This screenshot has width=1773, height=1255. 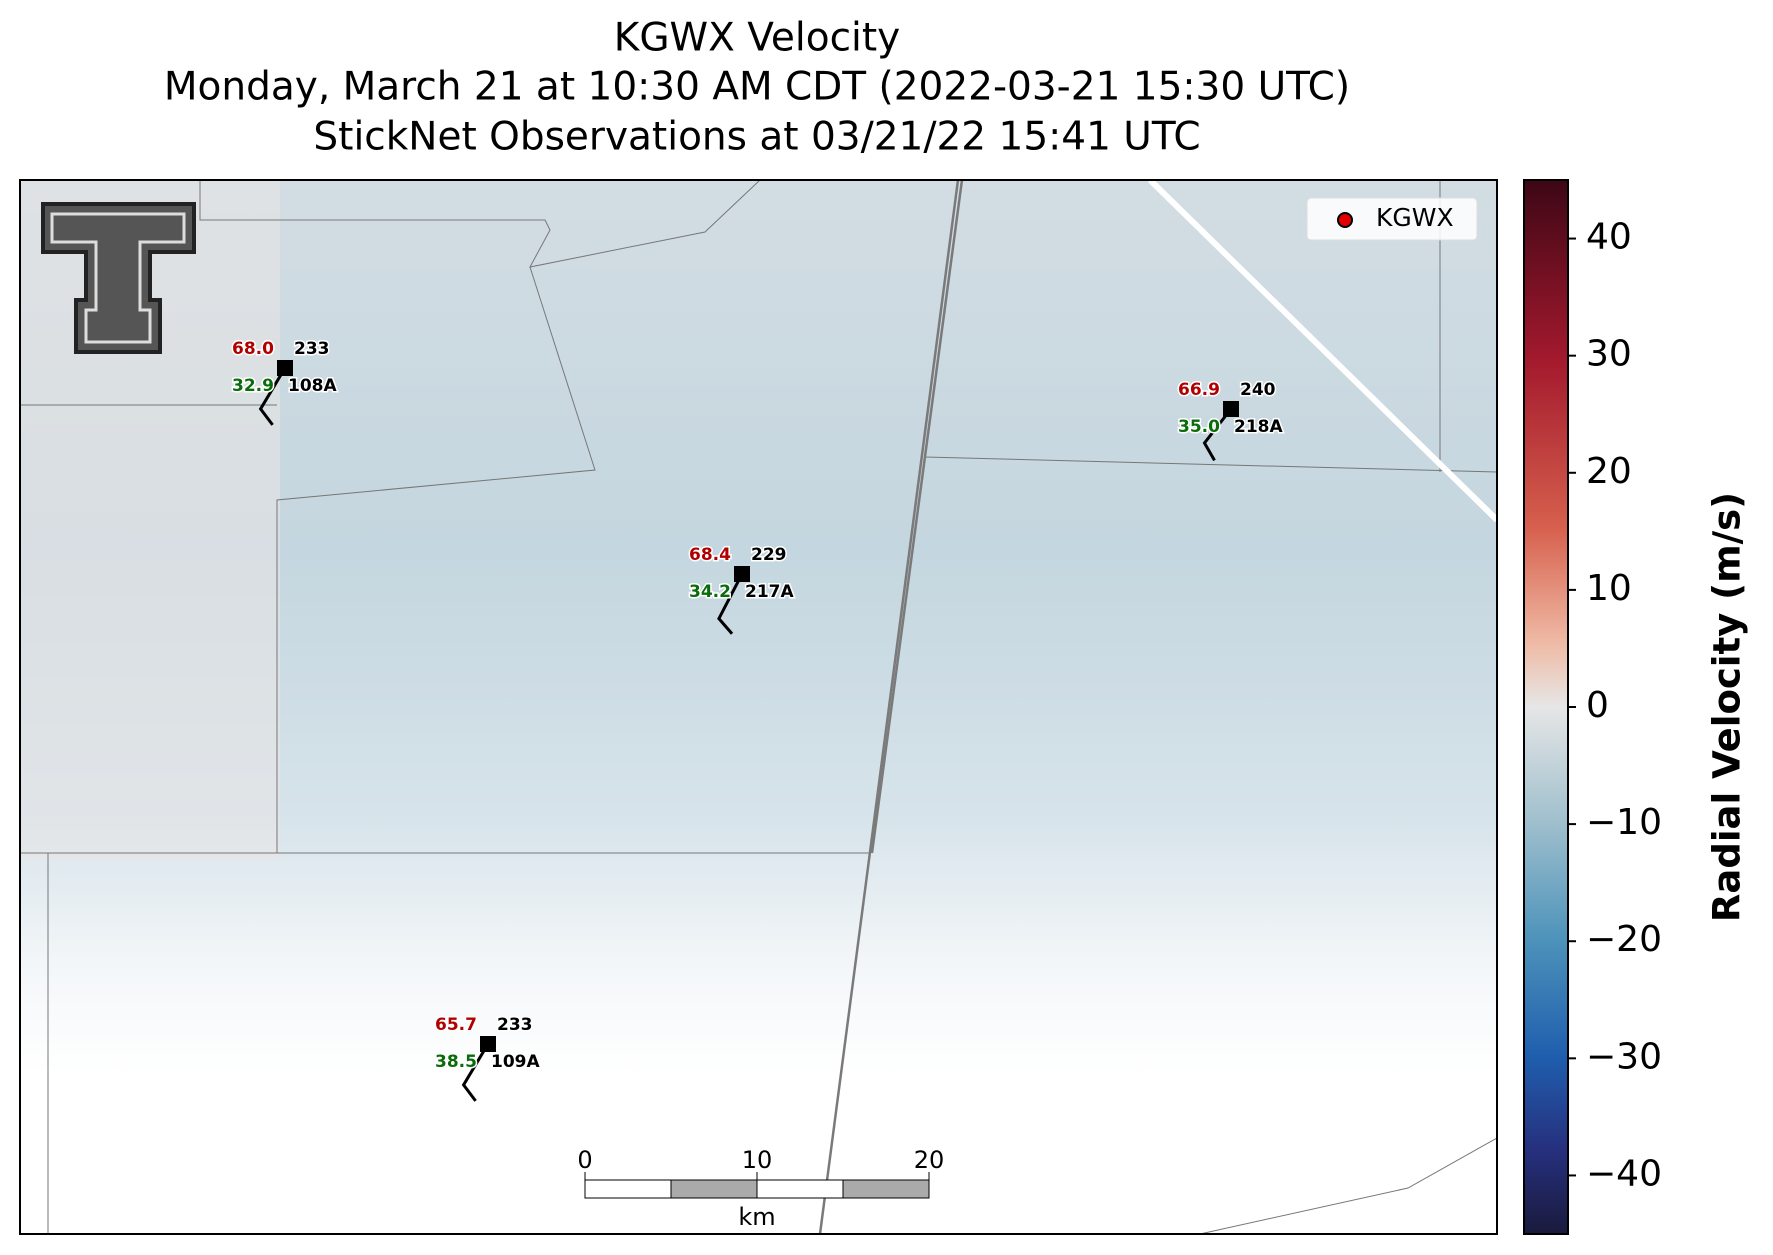 What do you see at coordinates (1345, 220) in the screenshot?
I see `legend-marker` at bounding box center [1345, 220].